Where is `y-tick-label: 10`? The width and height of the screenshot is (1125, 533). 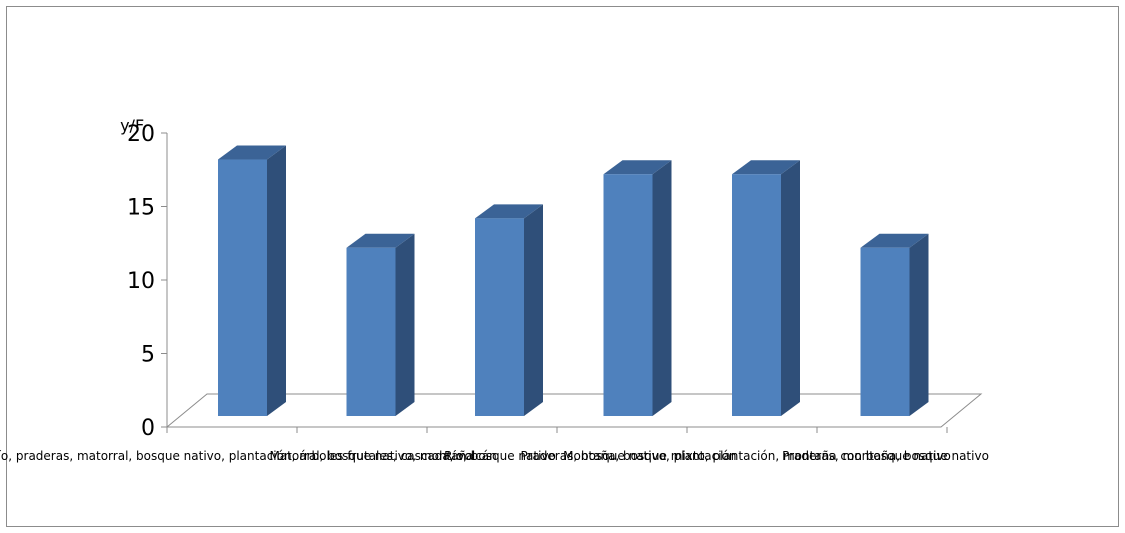
y-tick-label: 10 is located at coordinates (141, 281).